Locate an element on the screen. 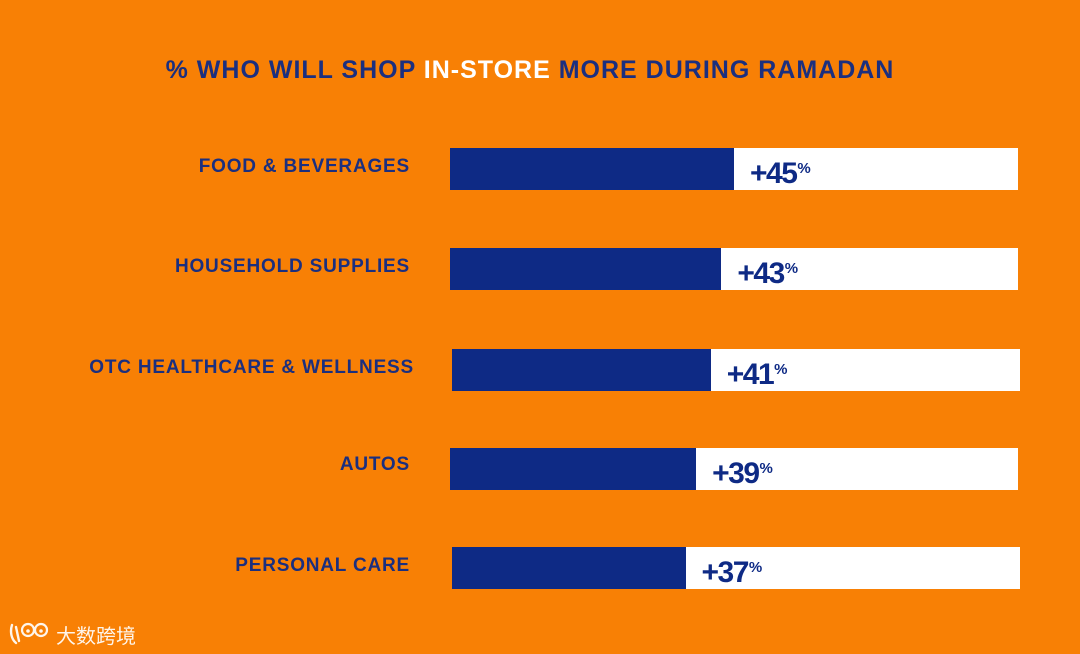 Image resolution: width=1080 pixels, height=654 pixels. bar-track: +39% is located at coordinates (734, 469).